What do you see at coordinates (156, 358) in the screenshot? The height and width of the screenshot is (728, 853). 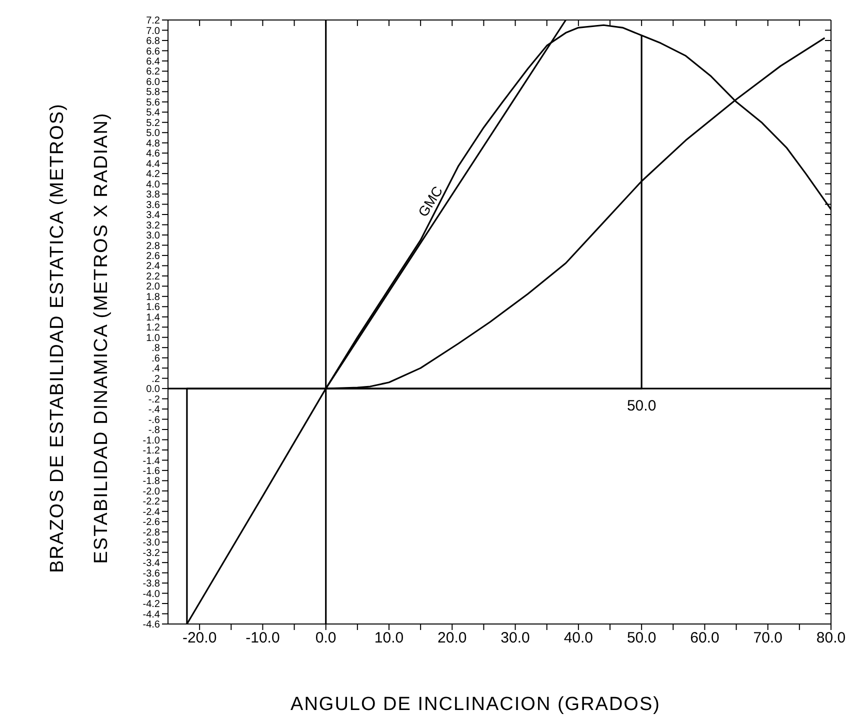 I see `y-tick-label: .6` at bounding box center [156, 358].